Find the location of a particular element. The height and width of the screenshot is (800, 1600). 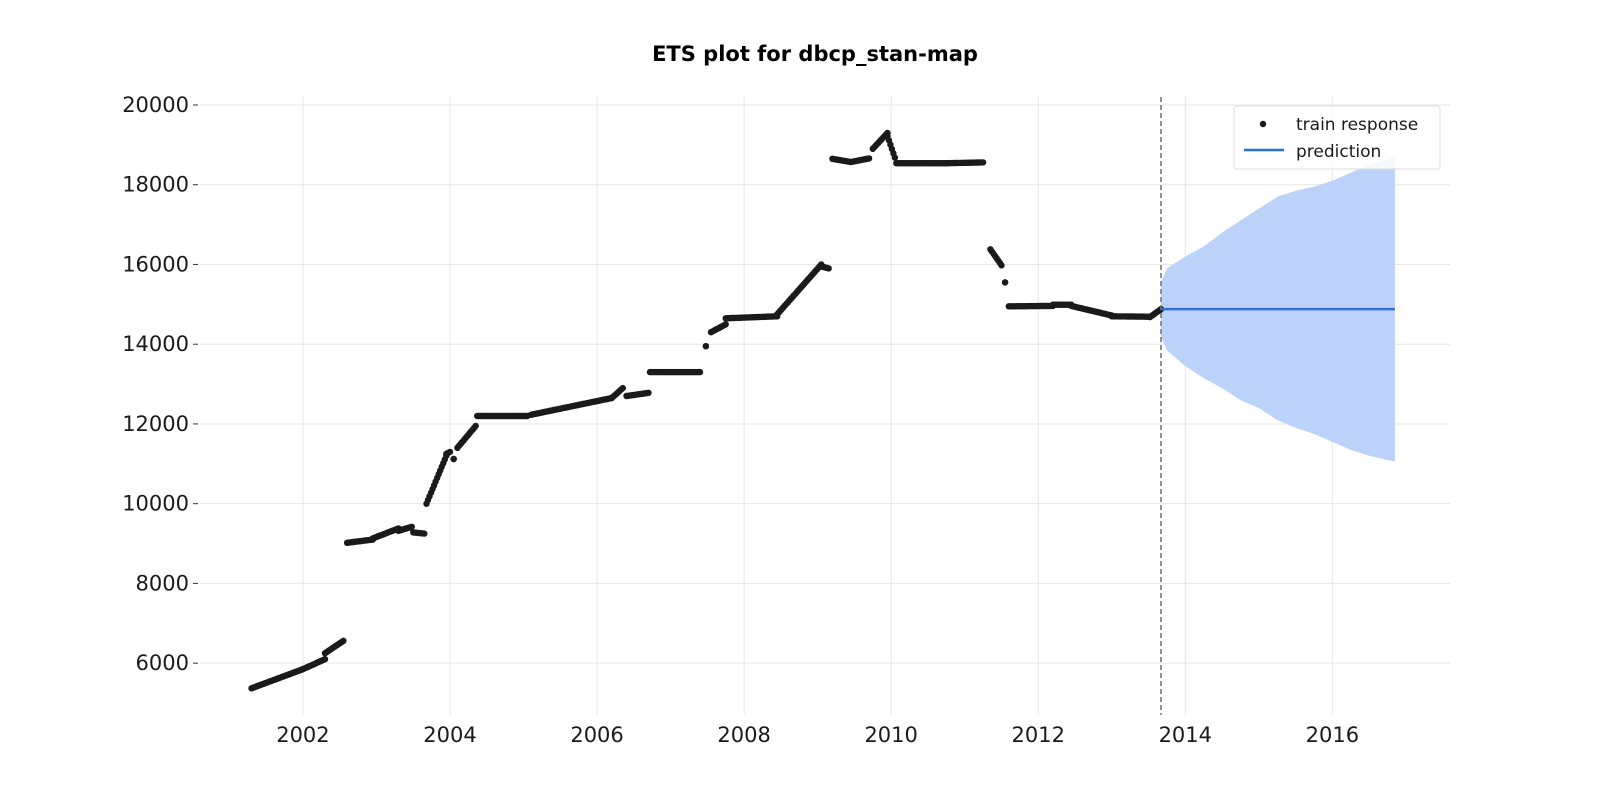

x-tick-label: 2012 is located at coordinates (1038, 735).